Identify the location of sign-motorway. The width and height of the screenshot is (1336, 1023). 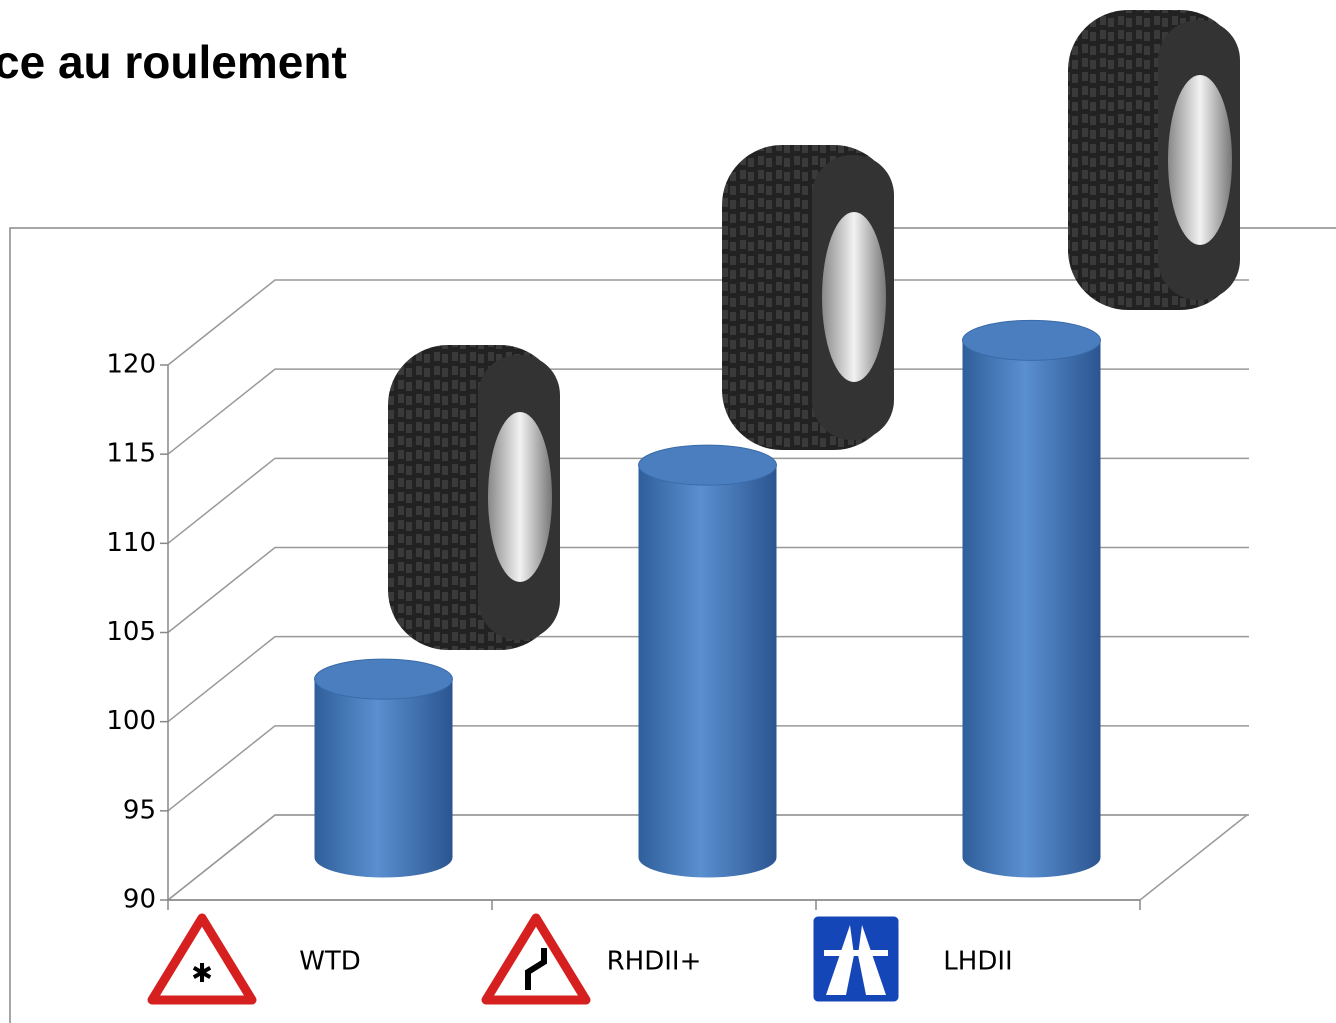
(856, 959).